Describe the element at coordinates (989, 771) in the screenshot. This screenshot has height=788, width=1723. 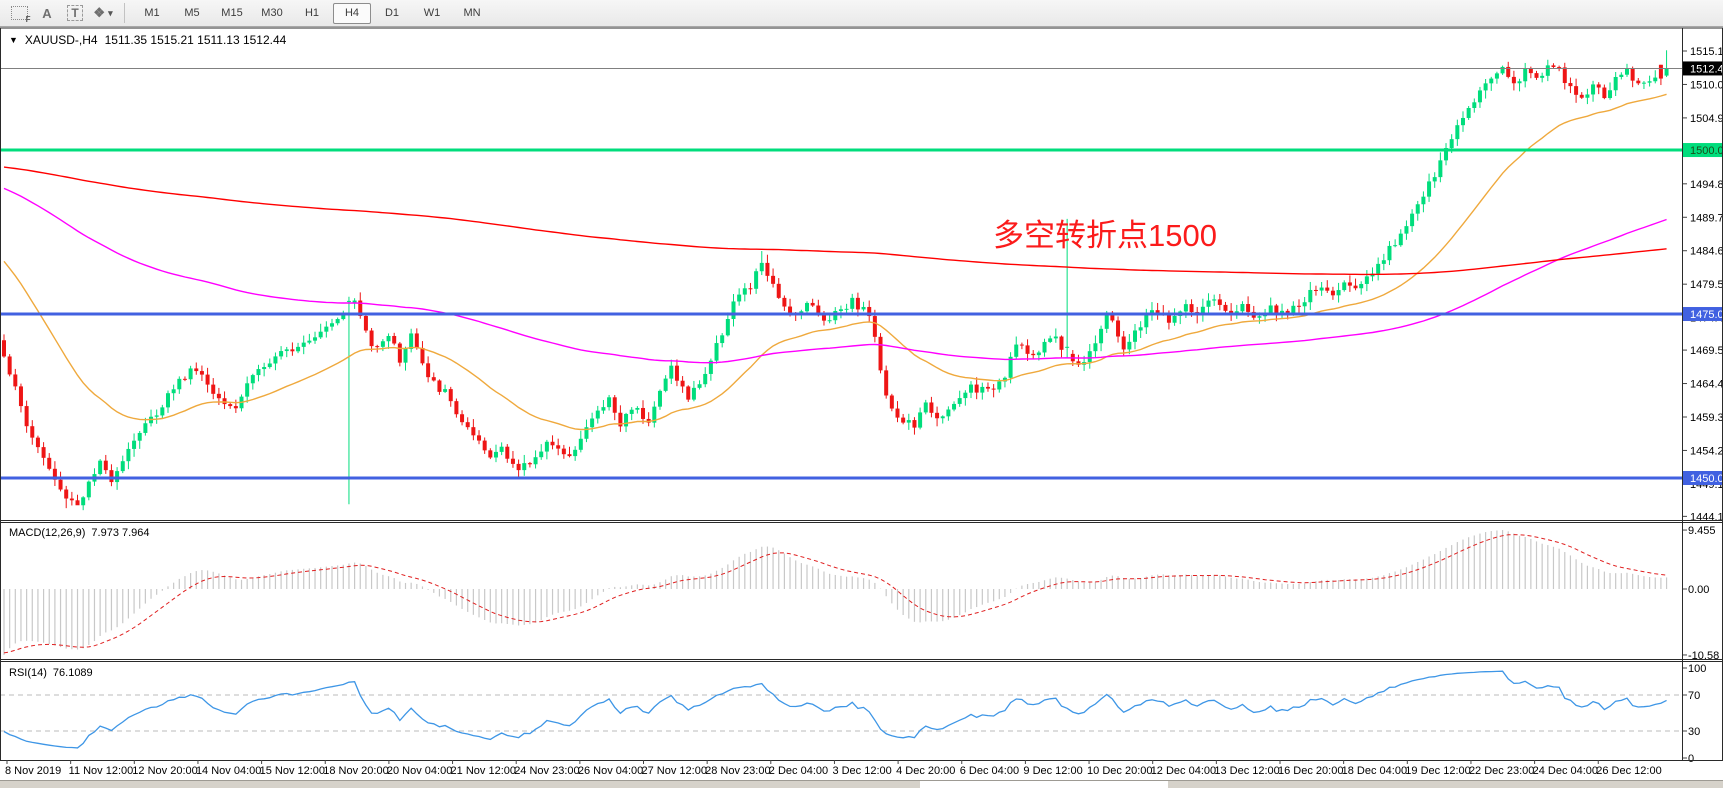
I see `time-axis-label: 6 Dec 04:00` at that location.